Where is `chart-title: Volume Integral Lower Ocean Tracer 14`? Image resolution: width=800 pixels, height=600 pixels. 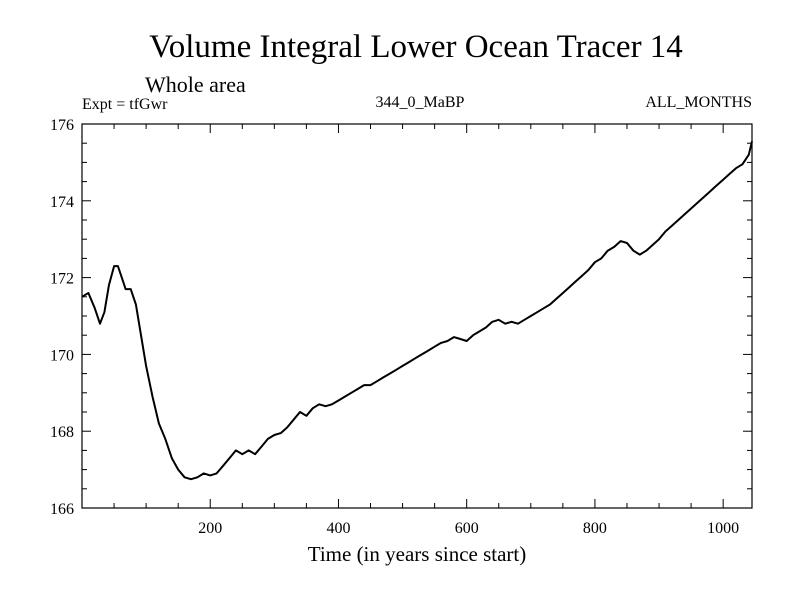 chart-title: Volume Integral Lower Ocean Tracer 14 is located at coordinates (416, 47).